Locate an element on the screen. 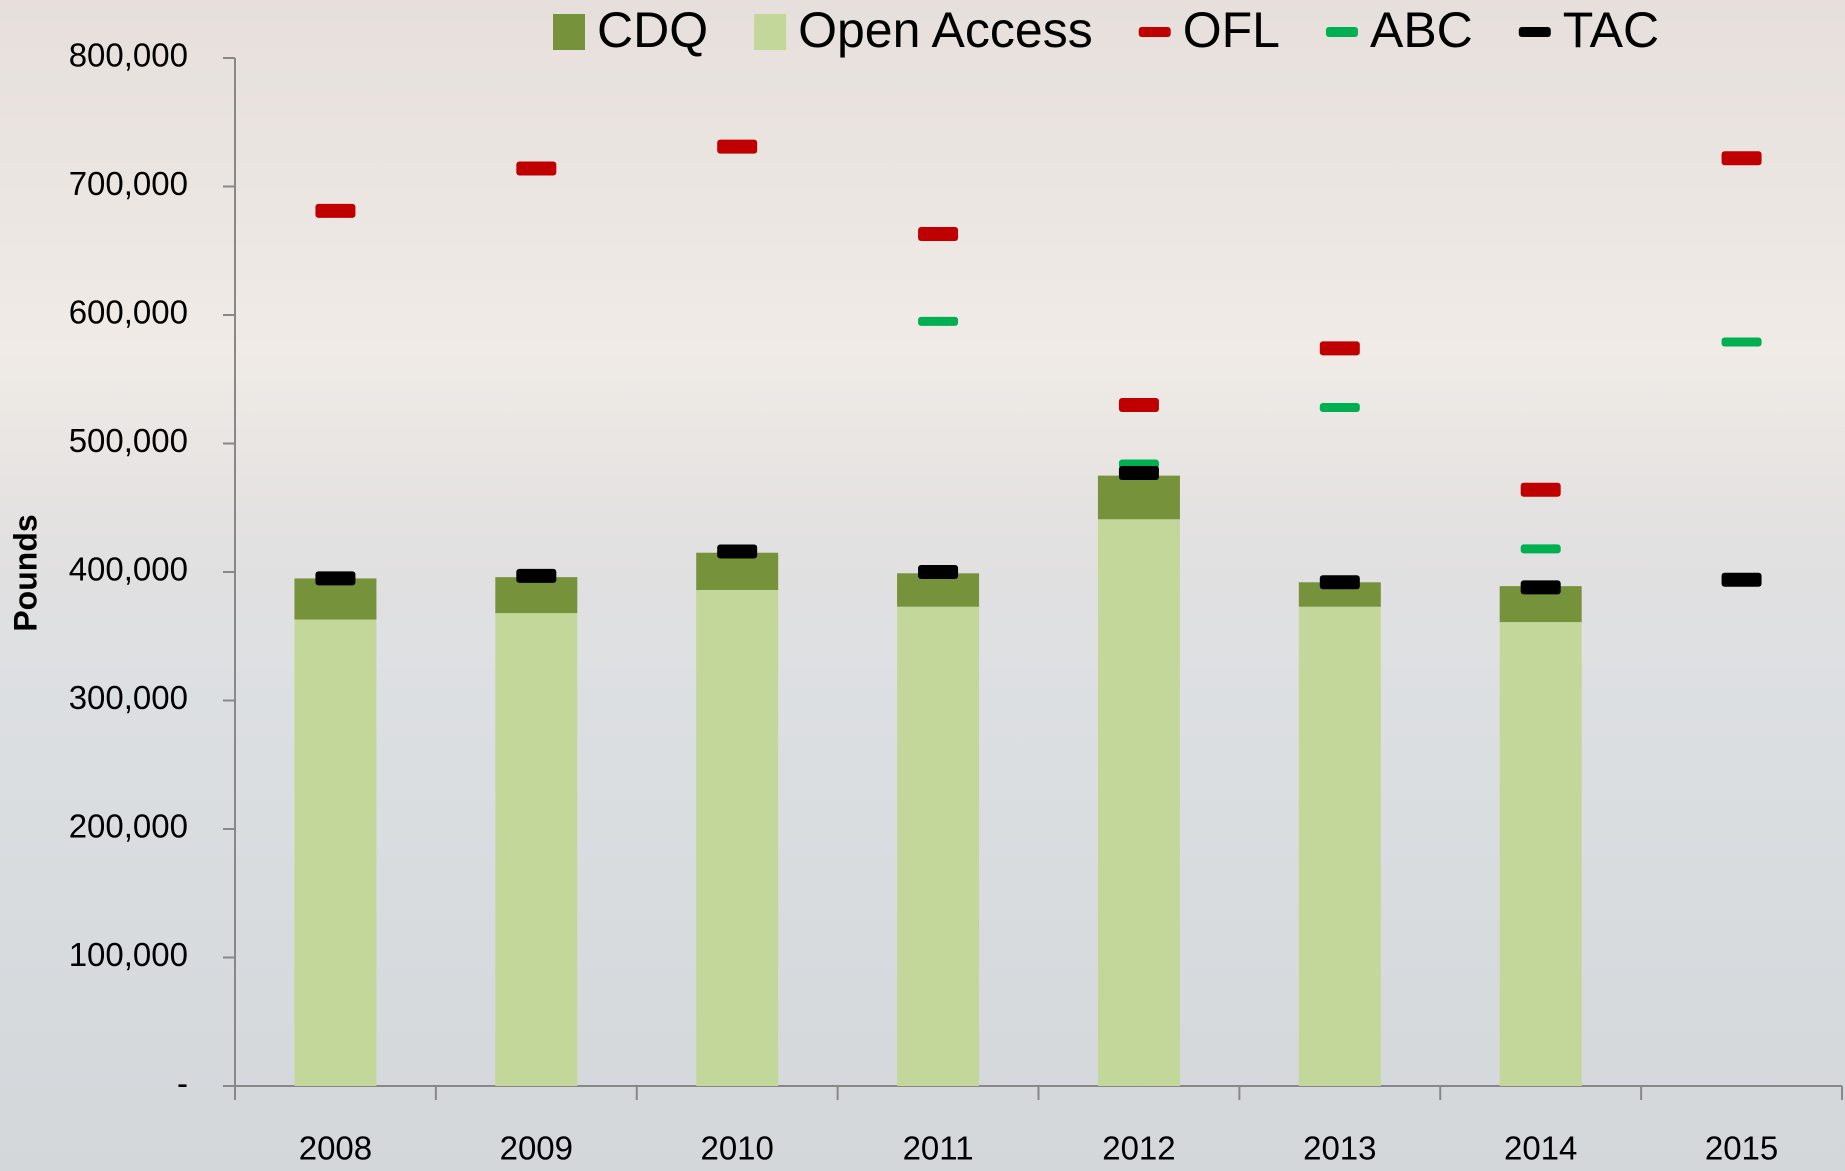  y-tick-label: 600,000 is located at coordinates (128, 312).